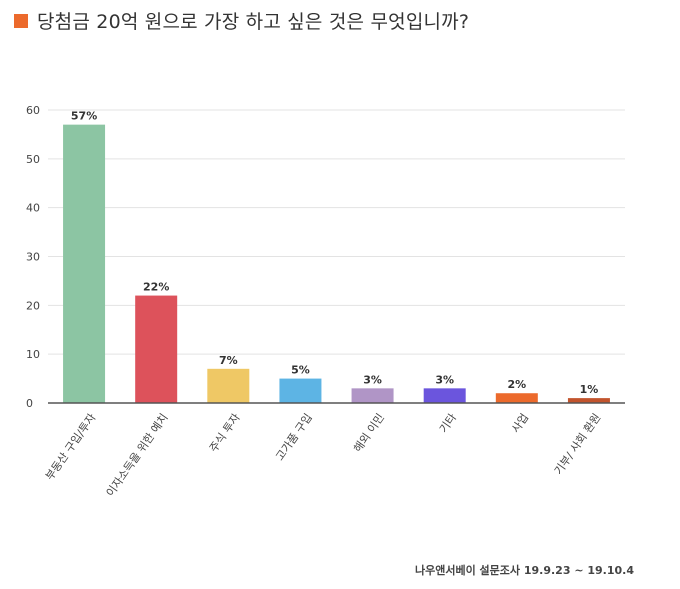 The width and height of the screenshot is (680, 589). Describe the element at coordinates (253, 22) in the screenshot. I see `title-text: 당첨금 20억 원으로 가장 하고 싶은 것은 무엇입니까?` at that location.